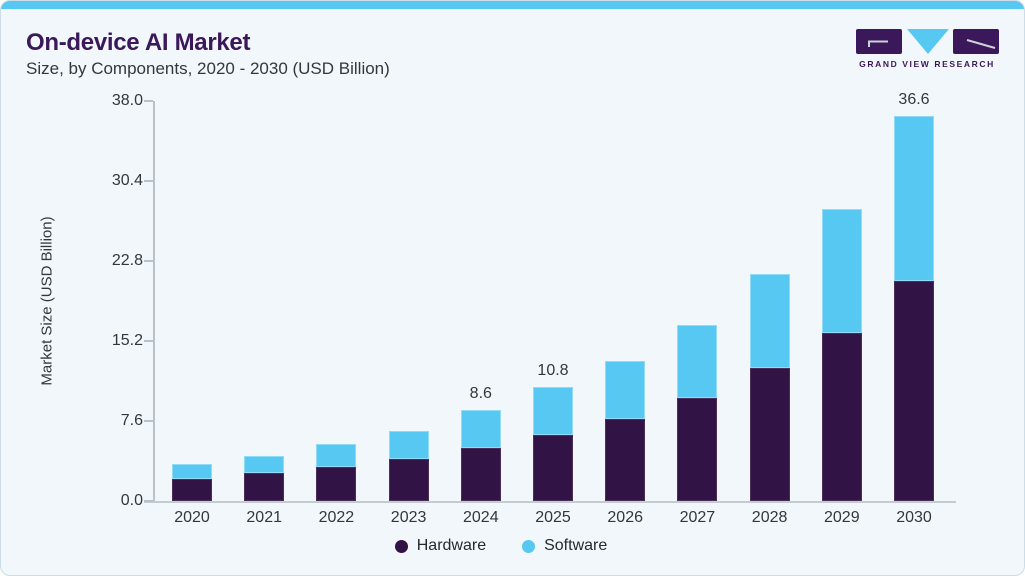  Describe the element at coordinates (553, 371) in the screenshot. I see `bar-value-label-2025: 10.8` at that location.